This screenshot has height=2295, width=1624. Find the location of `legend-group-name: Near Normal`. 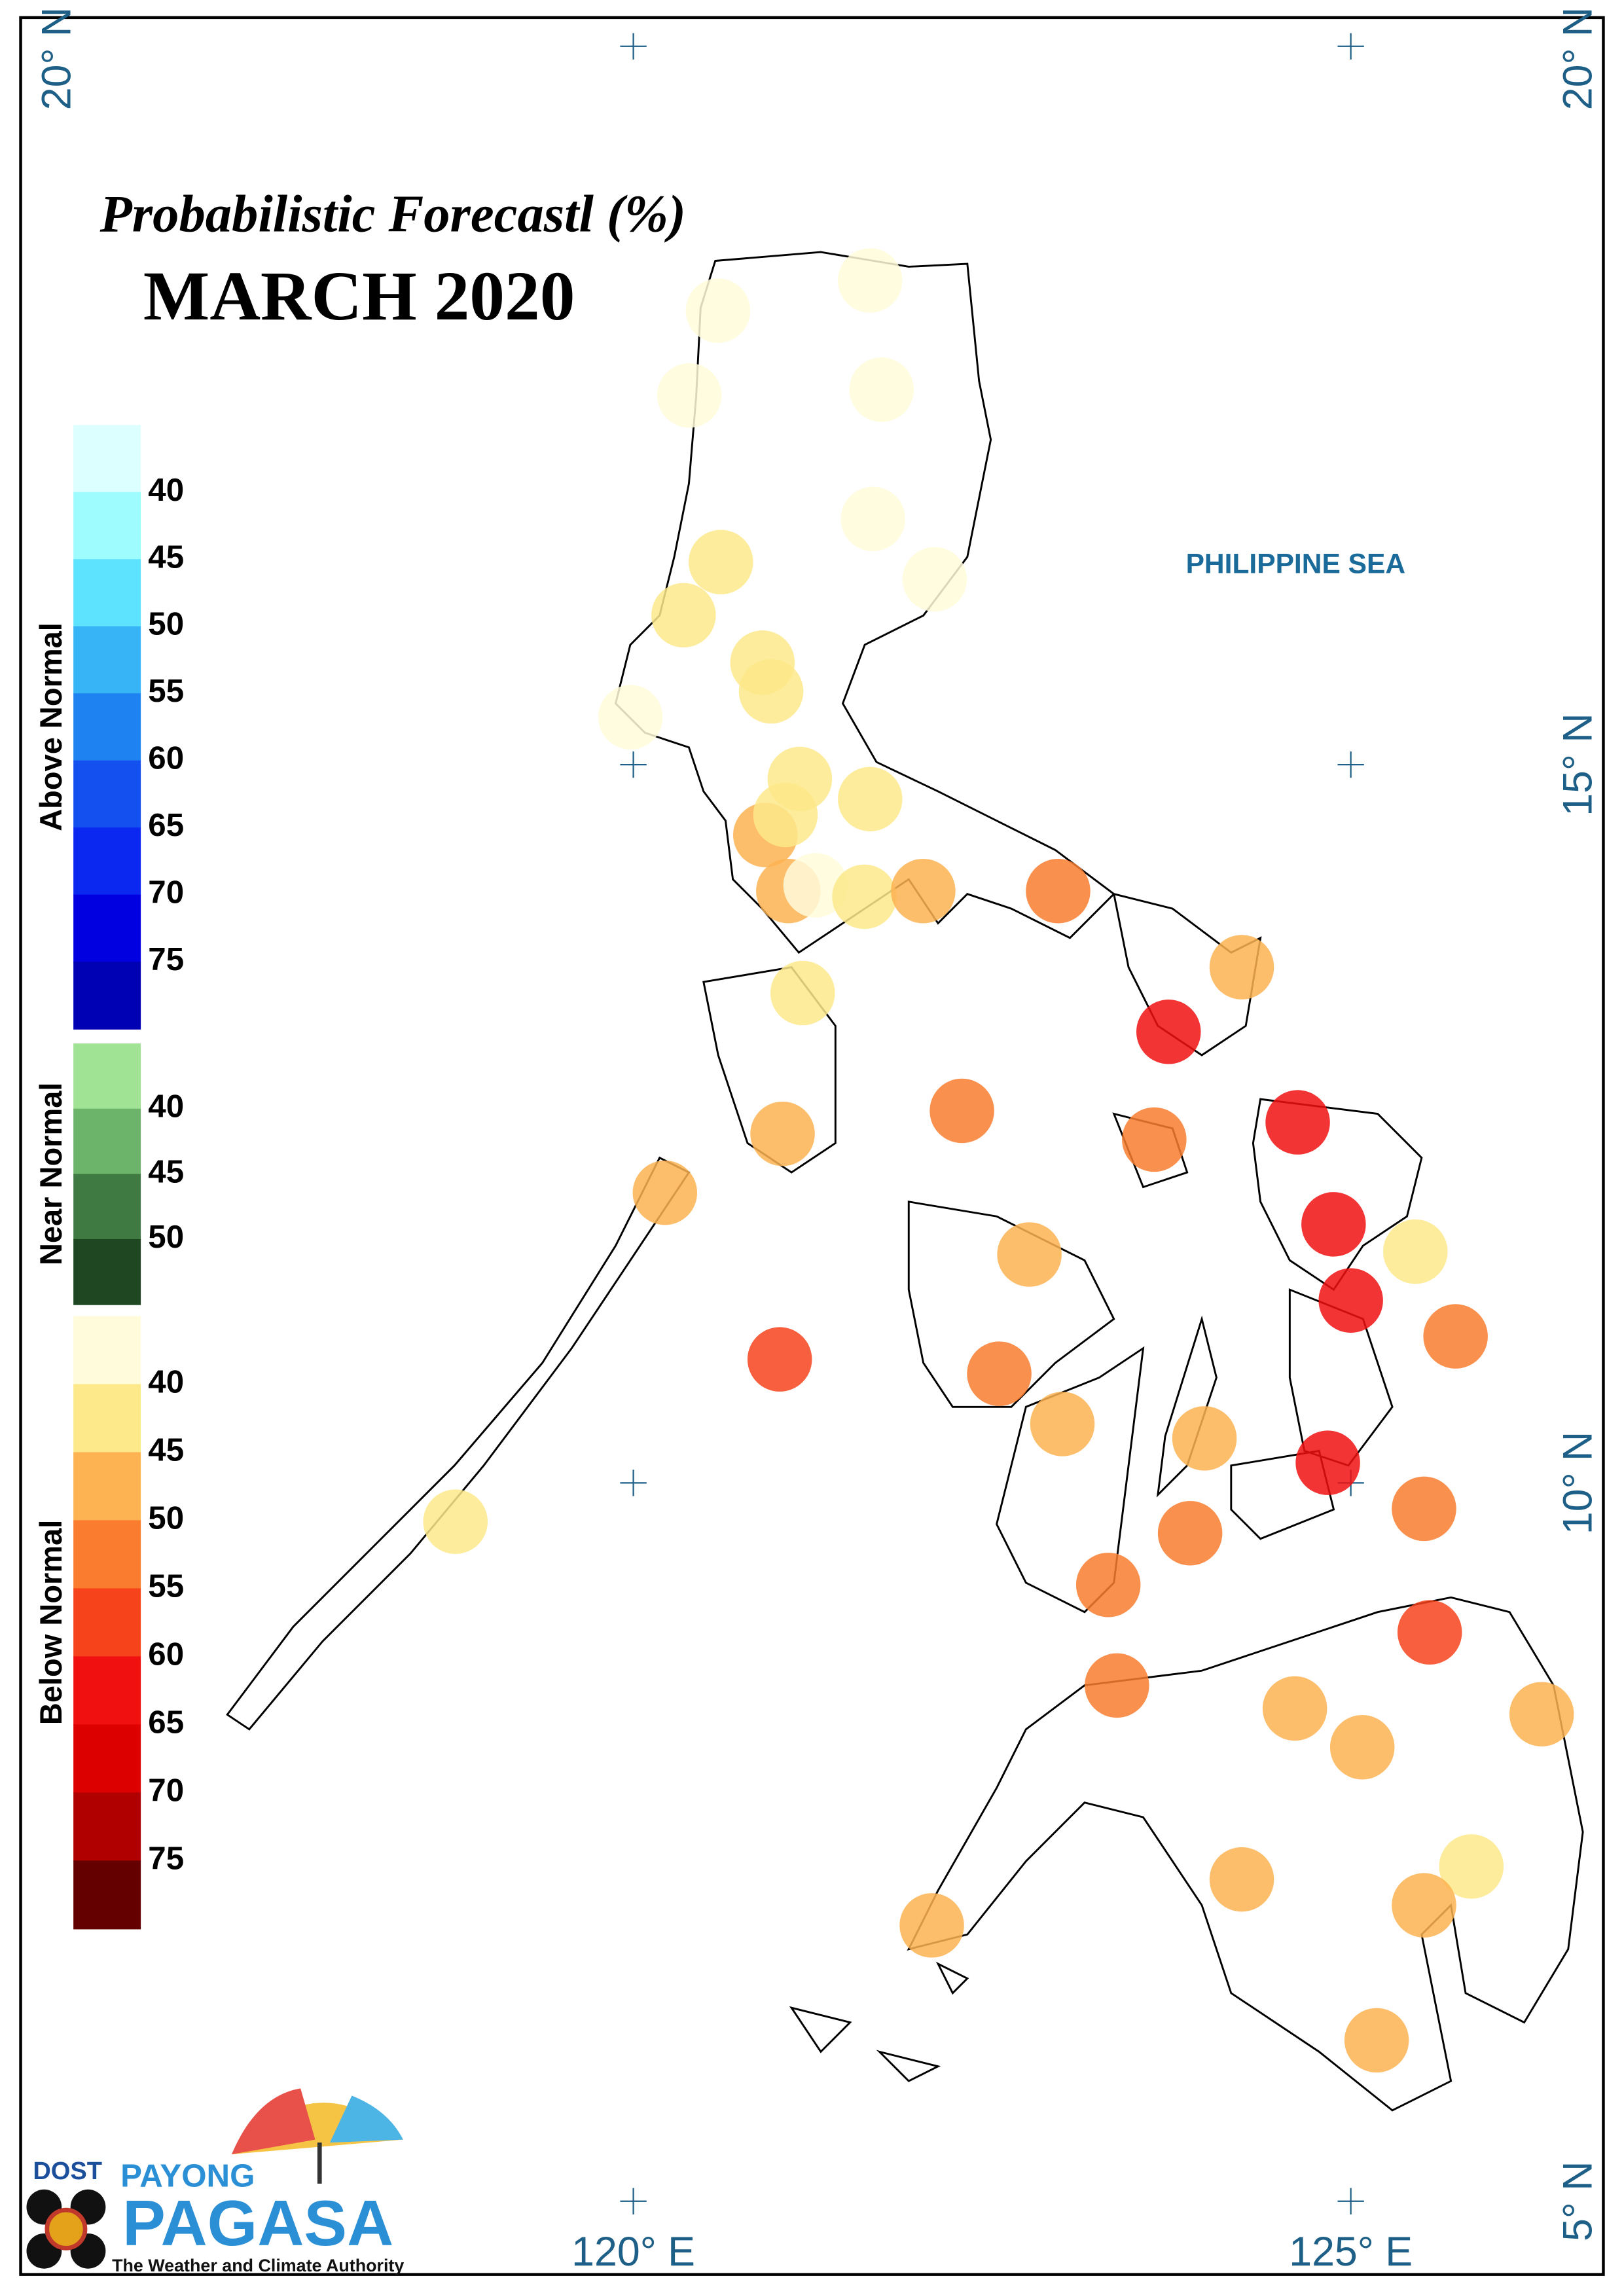

legend-group-name: Near Normal is located at coordinates (50, 1174).